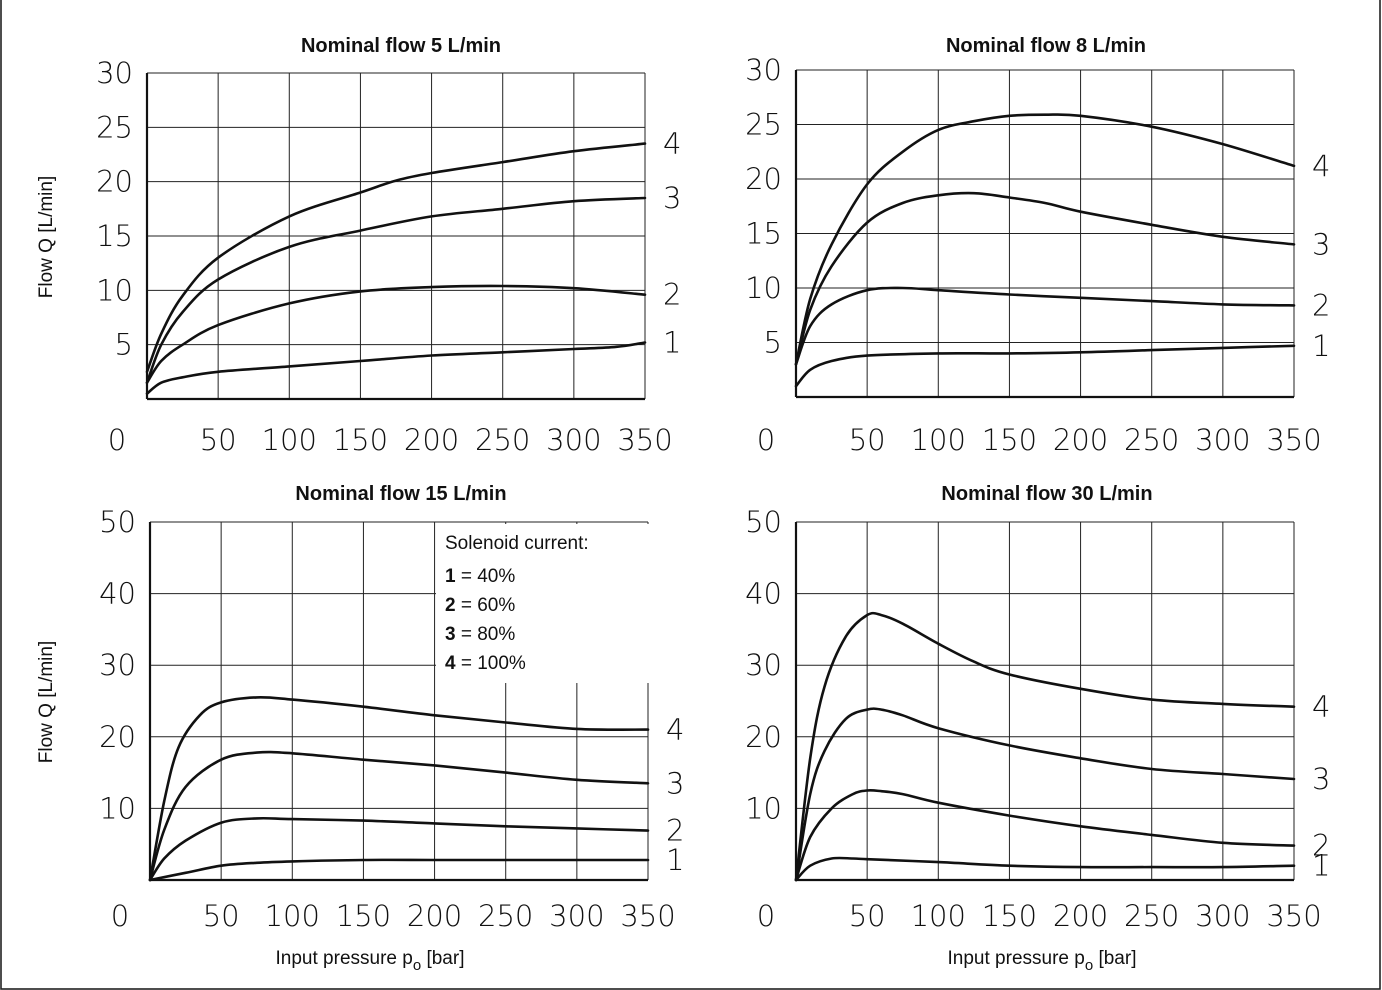  What do you see at coordinates (1046, 46) in the screenshot?
I see `panel-title: Nominal flow 8 L/min` at bounding box center [1046, 46].